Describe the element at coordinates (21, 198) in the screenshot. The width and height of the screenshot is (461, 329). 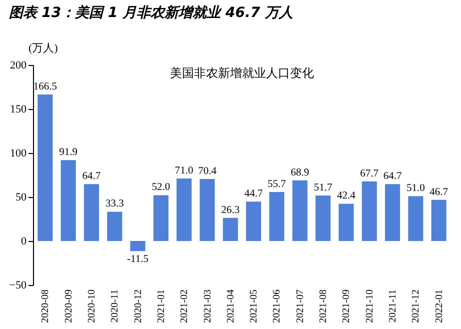
I see `y-tick-label: 50` at that location.